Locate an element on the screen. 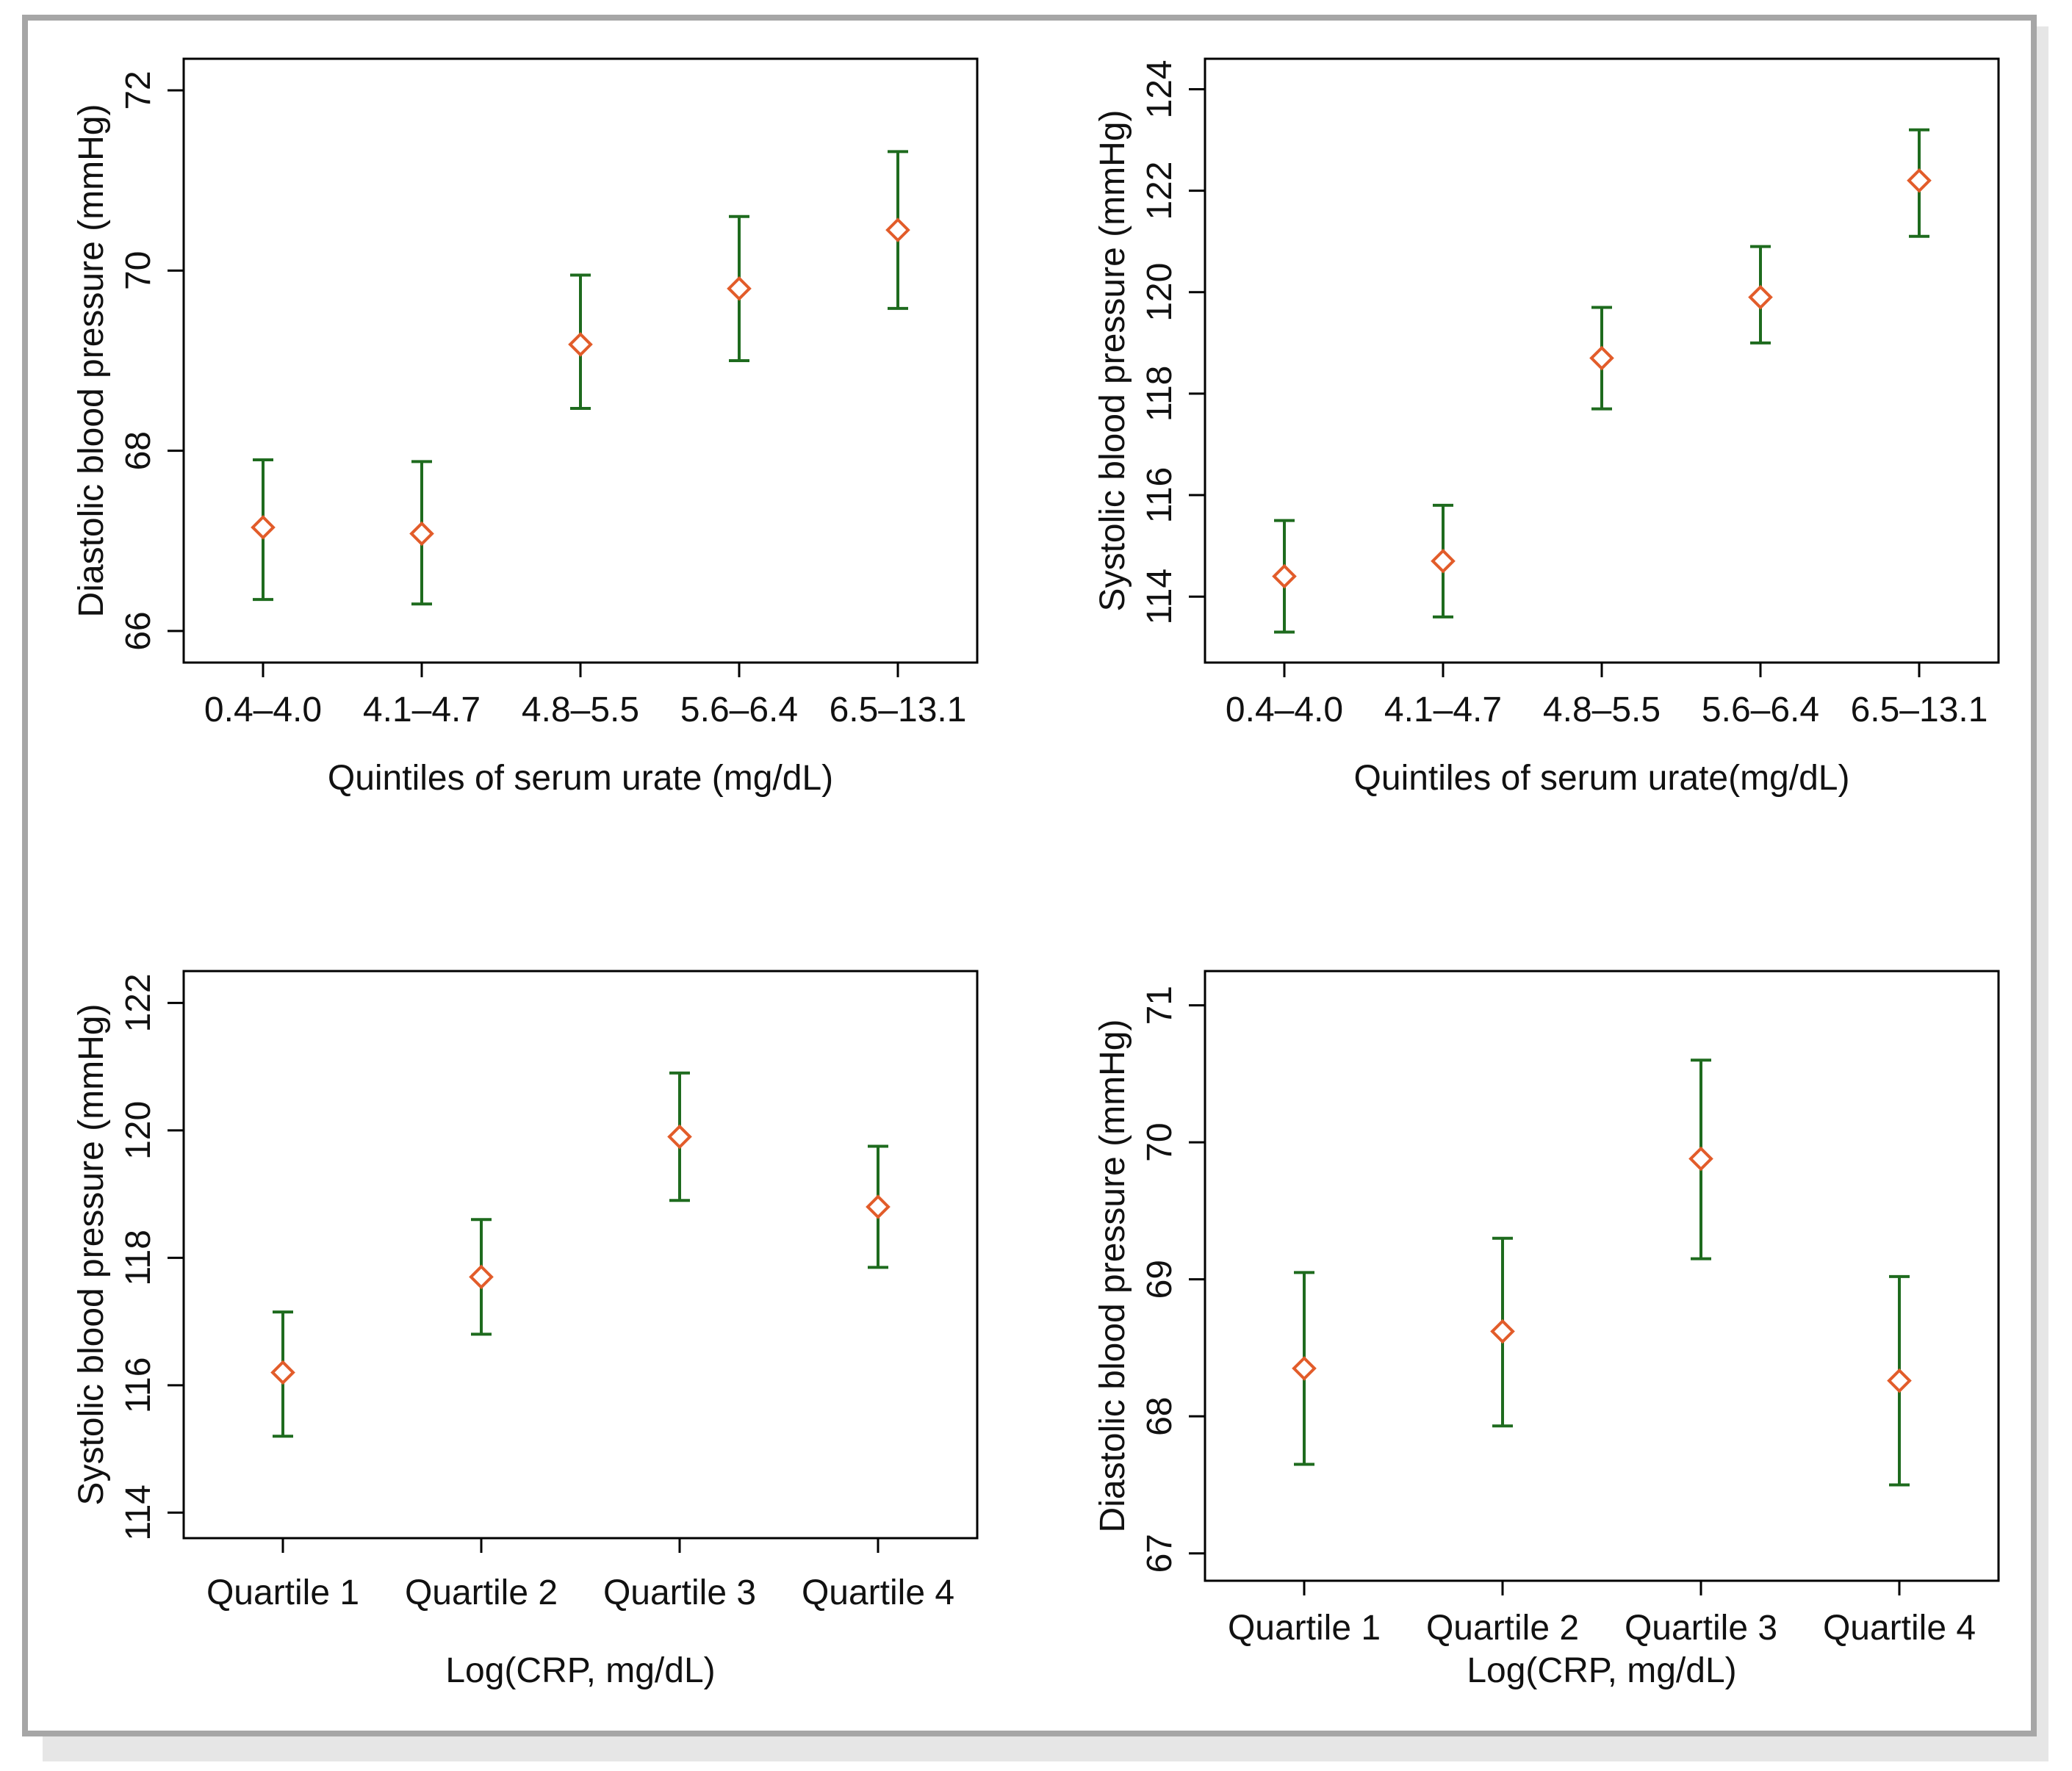  y-tick-label: 71 is located at coordinates (1159, 1006).